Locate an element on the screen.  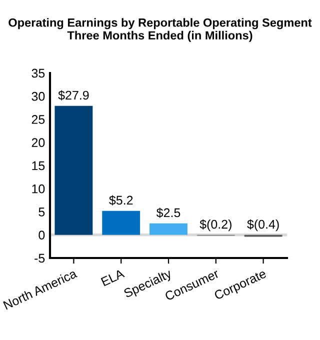
y-tick-label: 30 is located at coordinates (38, 96).